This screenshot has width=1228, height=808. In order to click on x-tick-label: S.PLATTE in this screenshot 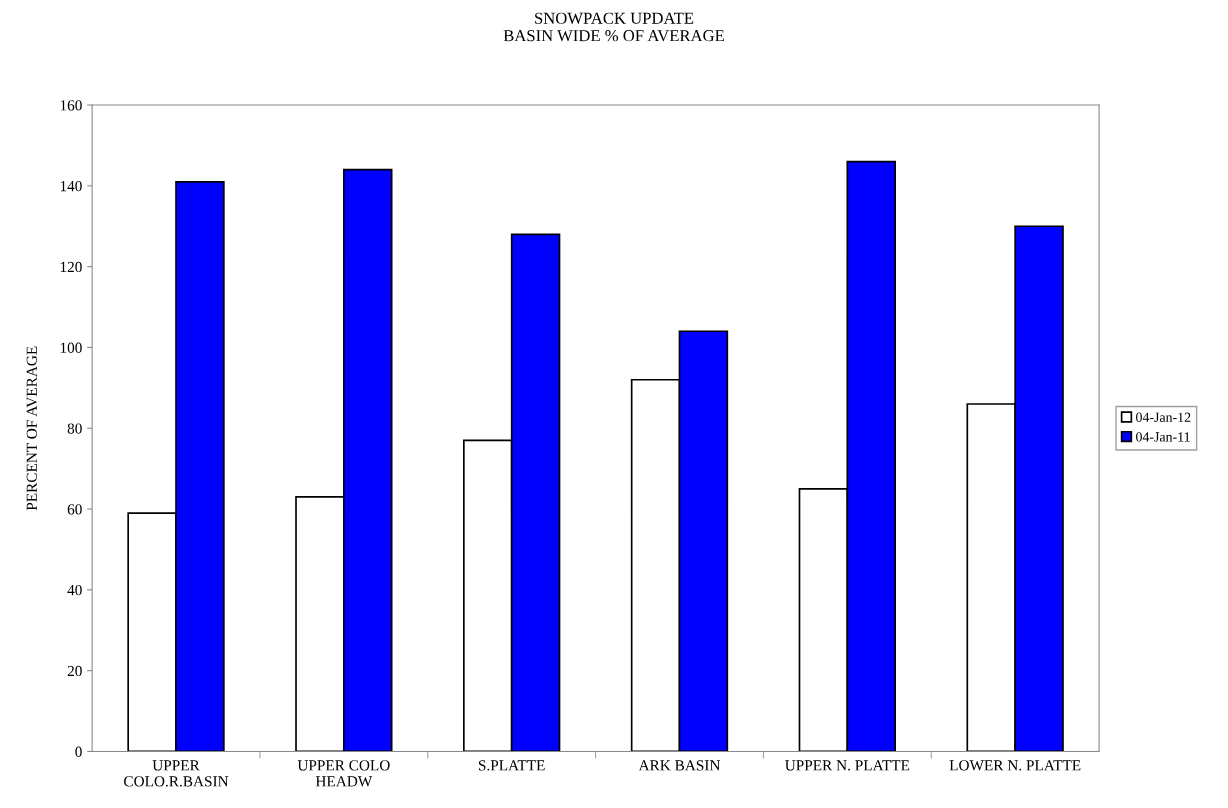, I will do `click(511, 765)`.